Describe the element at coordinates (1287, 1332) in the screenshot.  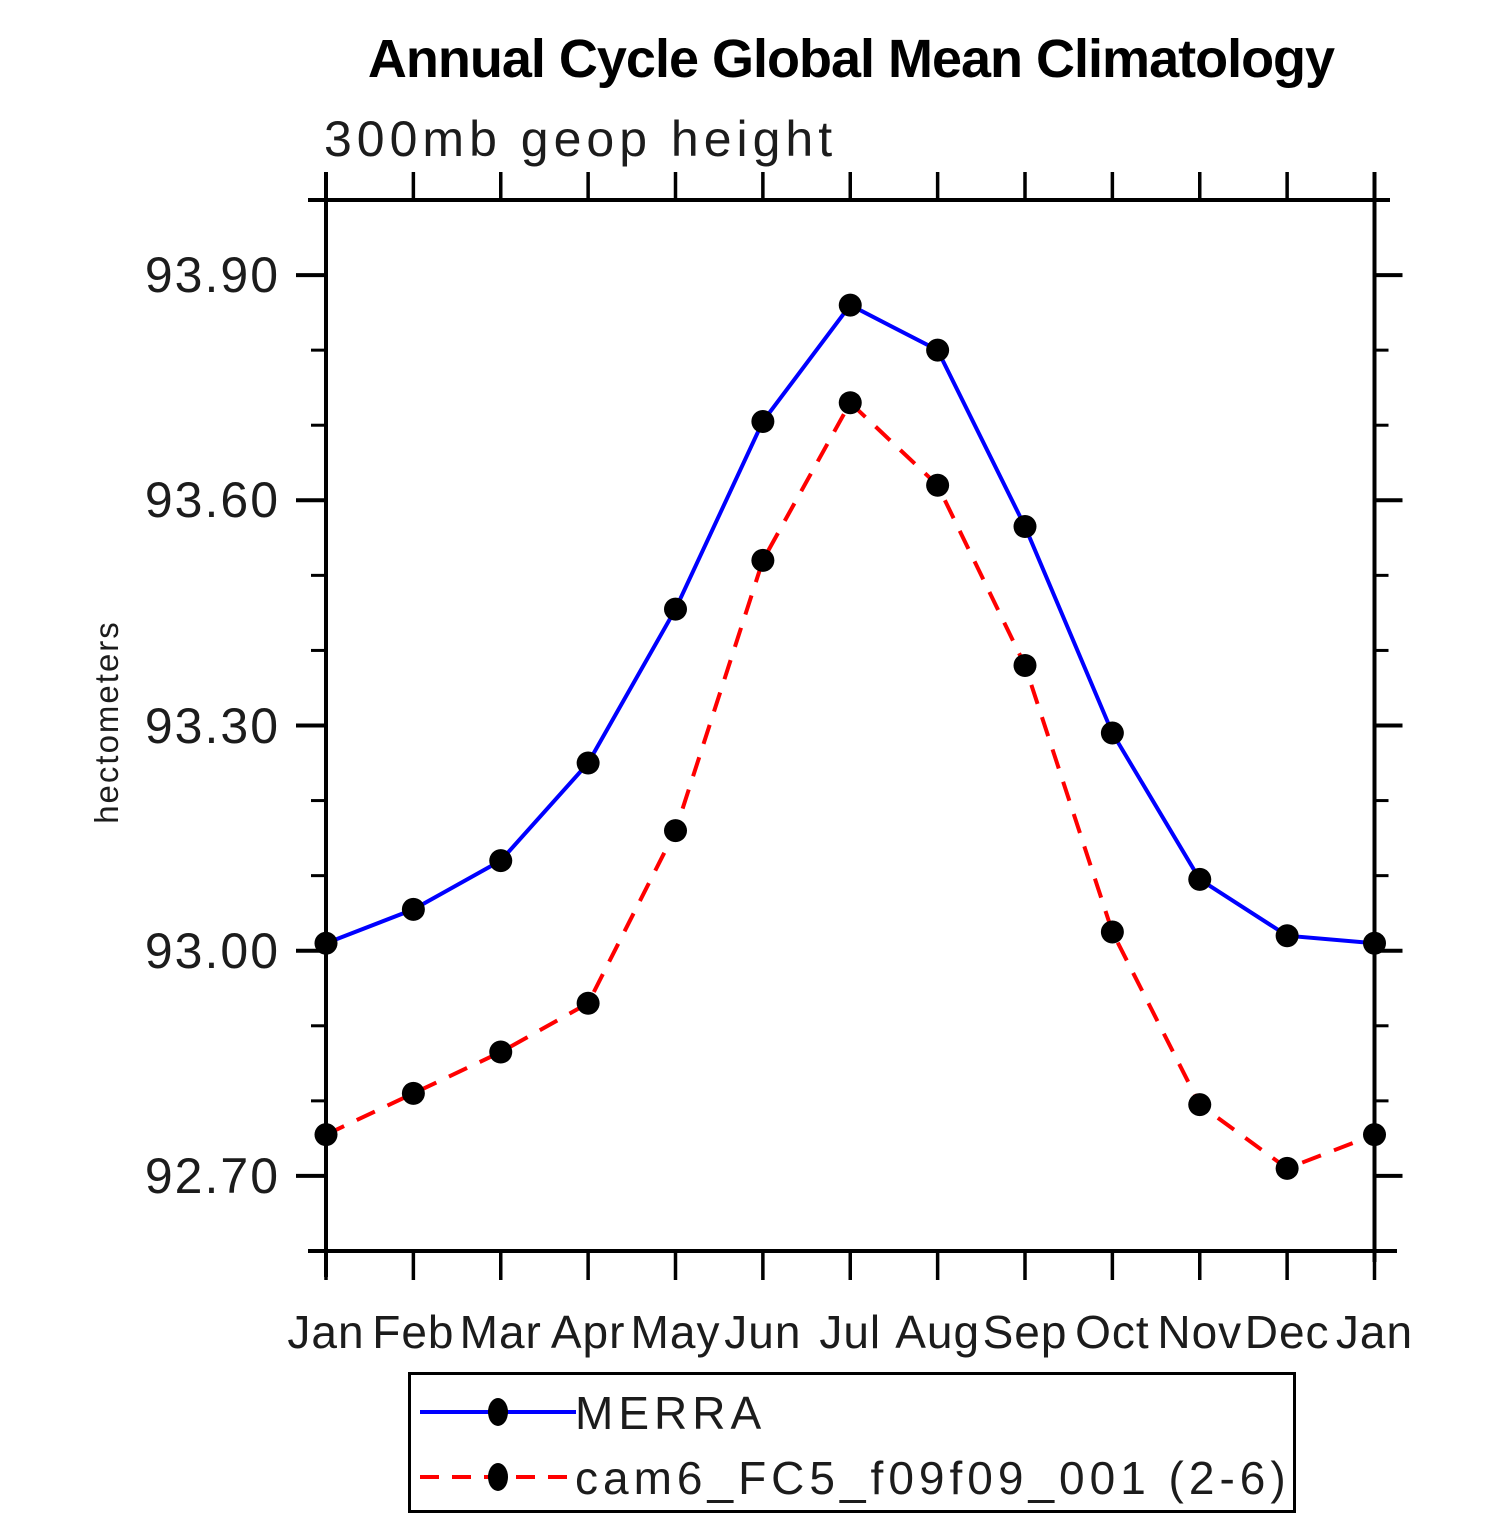
I see `x-tick-label: Dec` at that location.